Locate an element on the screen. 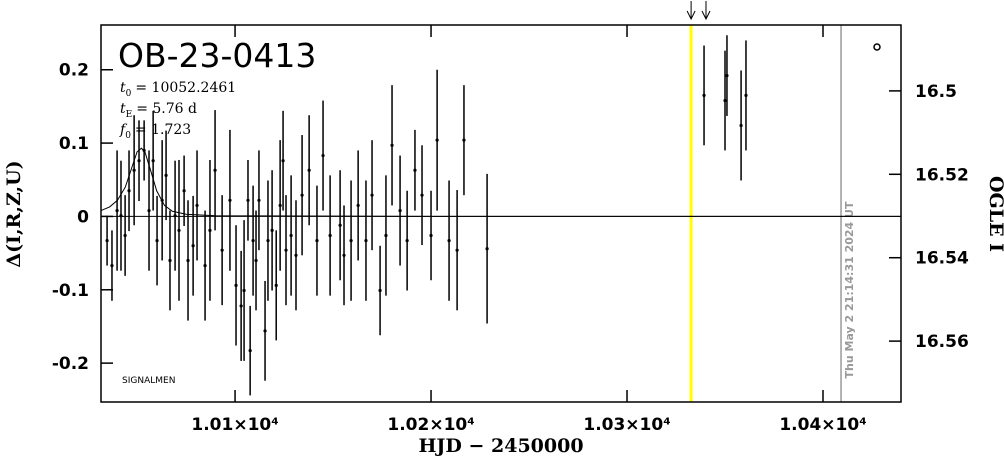 This screenshot has width=1004, height=459. x-tick-label: 1.03×10⁴ is located at coordinates (626, 425).